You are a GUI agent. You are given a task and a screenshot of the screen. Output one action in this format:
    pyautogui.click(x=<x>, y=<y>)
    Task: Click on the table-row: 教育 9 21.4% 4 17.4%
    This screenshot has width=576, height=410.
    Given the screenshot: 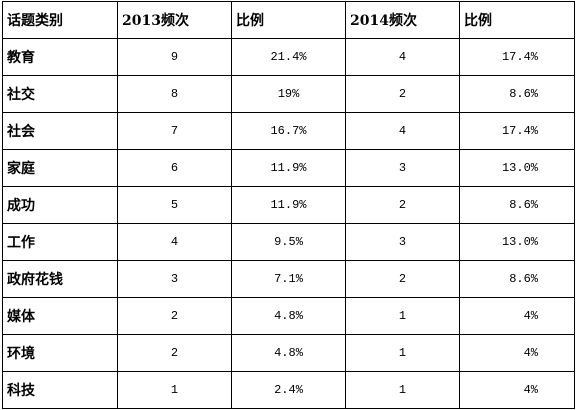 What is the action you would take?
    pyautogui.click(x=288, y=57)
    